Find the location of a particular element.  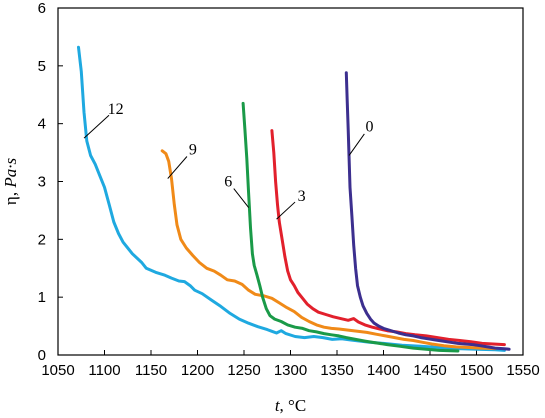

x-tick-label: 1100 is located at coordinates (104, 370).